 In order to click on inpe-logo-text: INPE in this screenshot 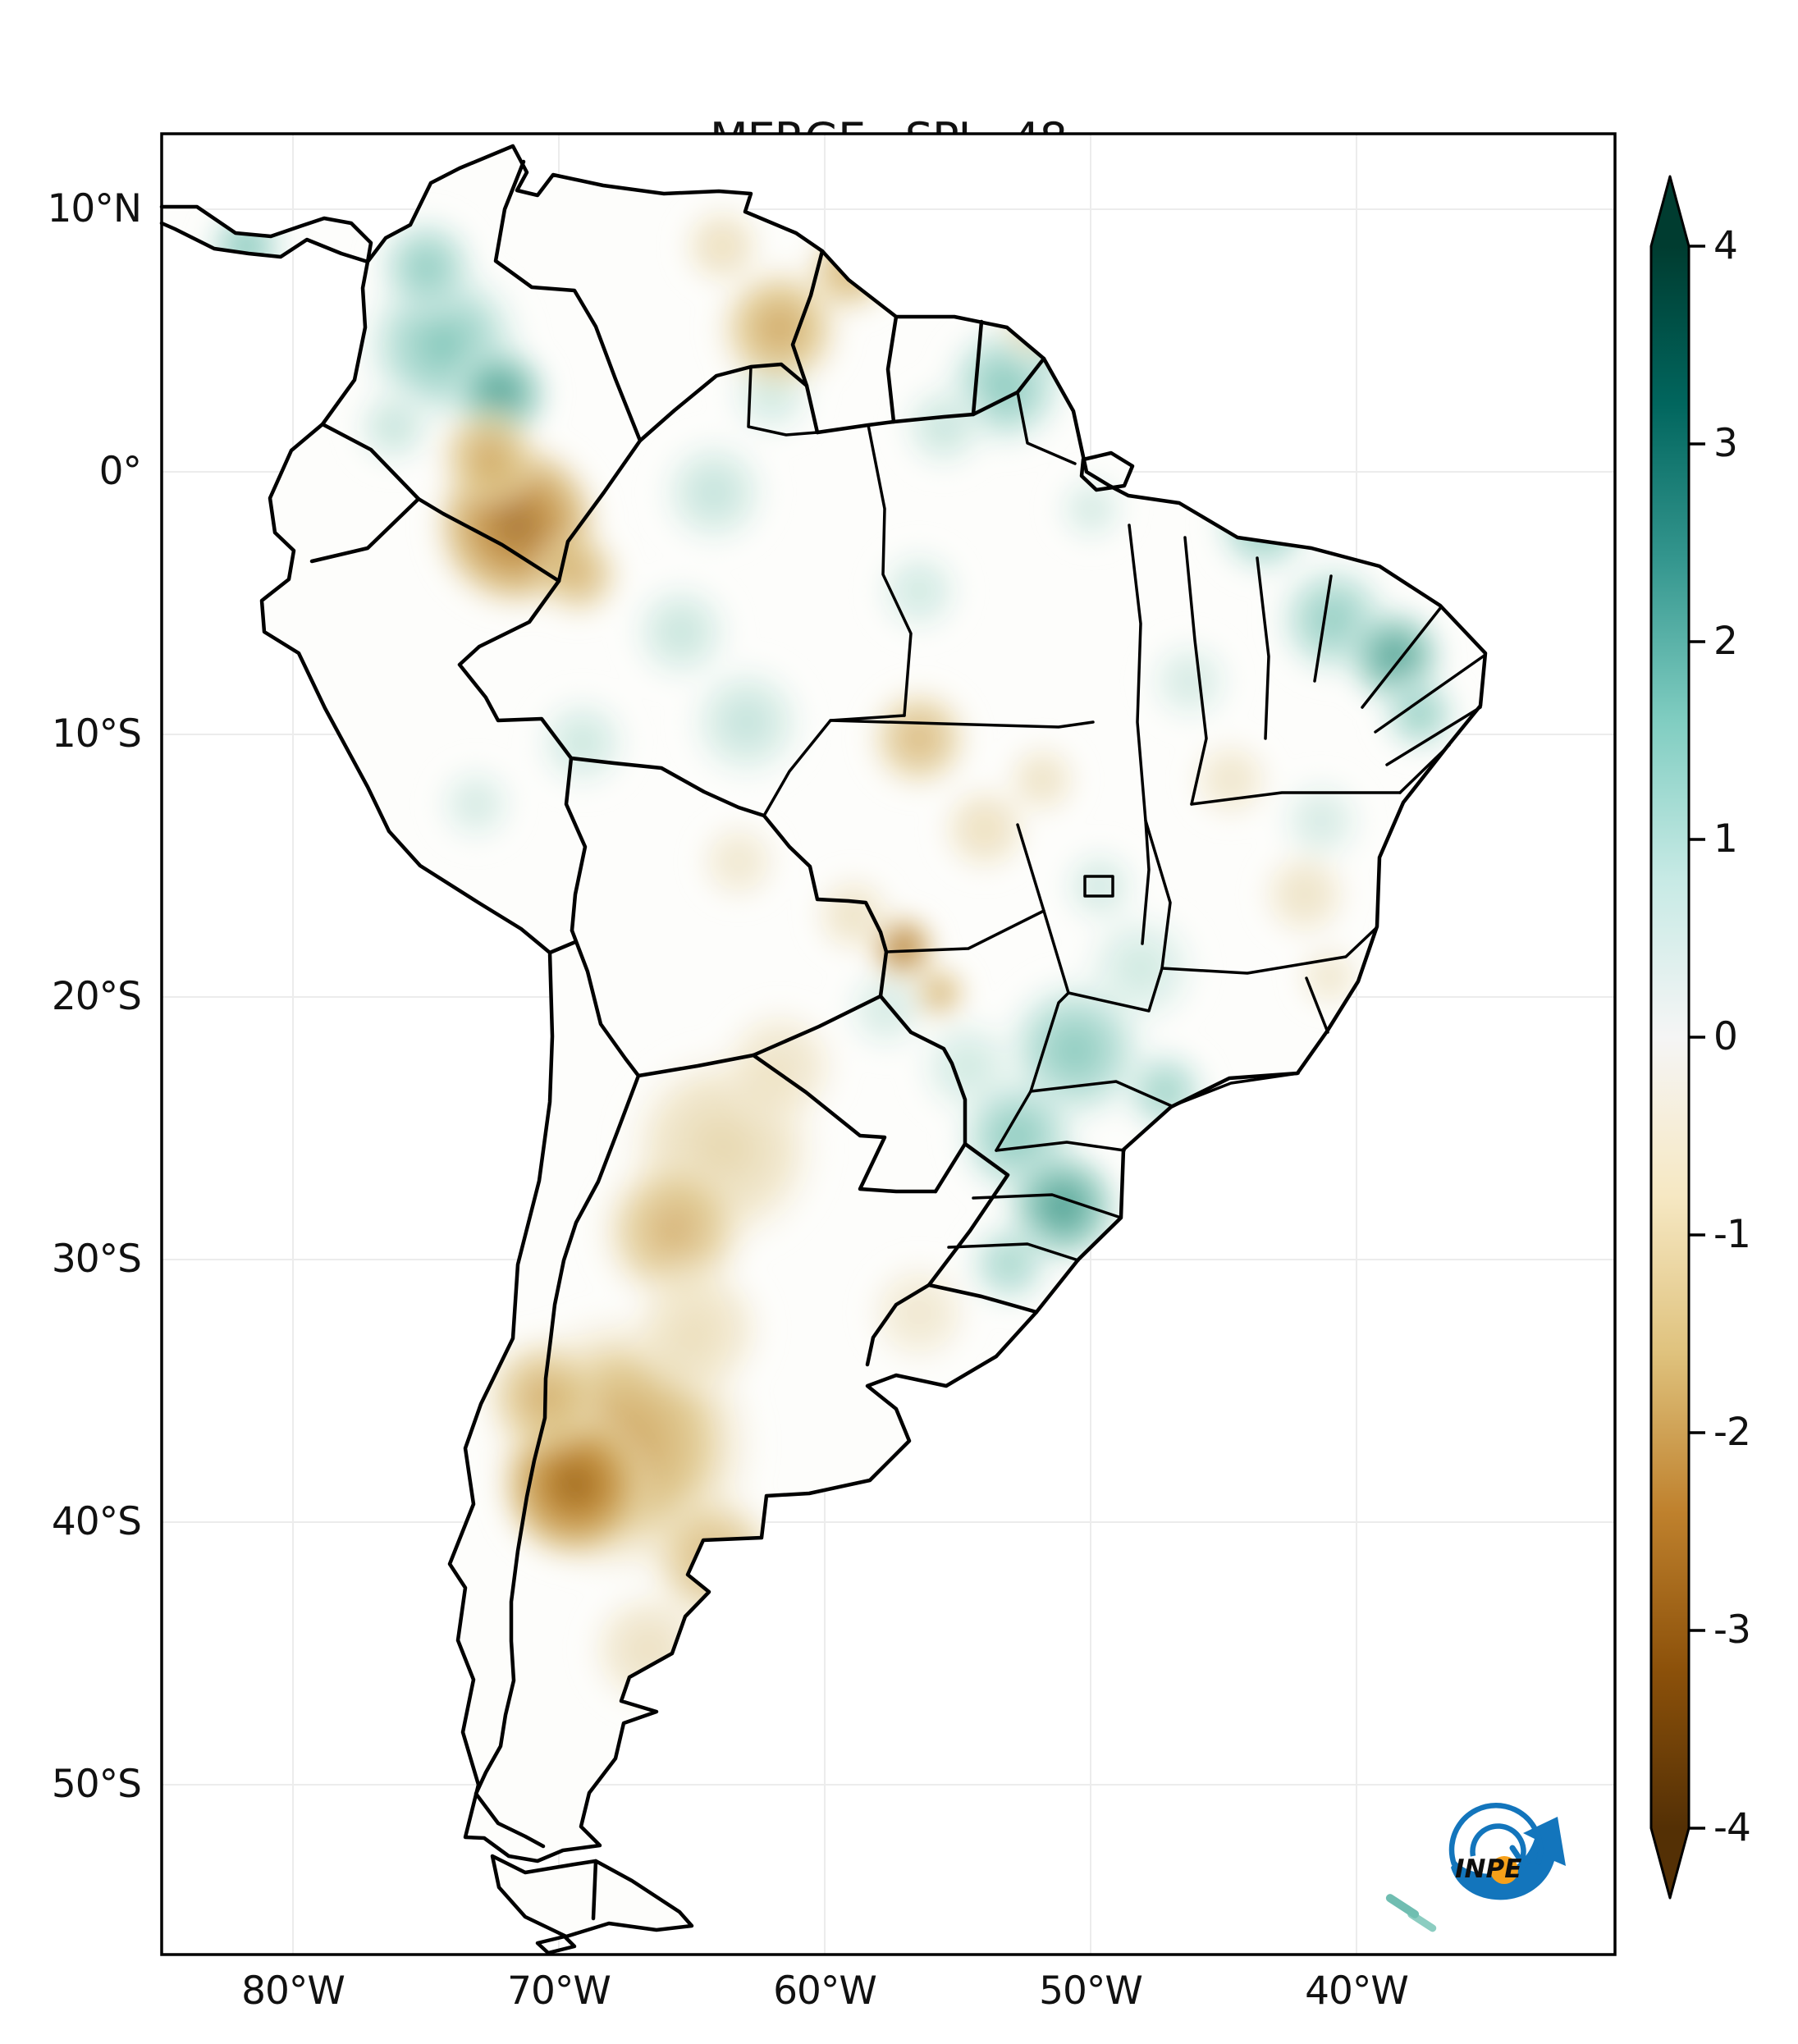, I will do `click(1488, 1869)`.